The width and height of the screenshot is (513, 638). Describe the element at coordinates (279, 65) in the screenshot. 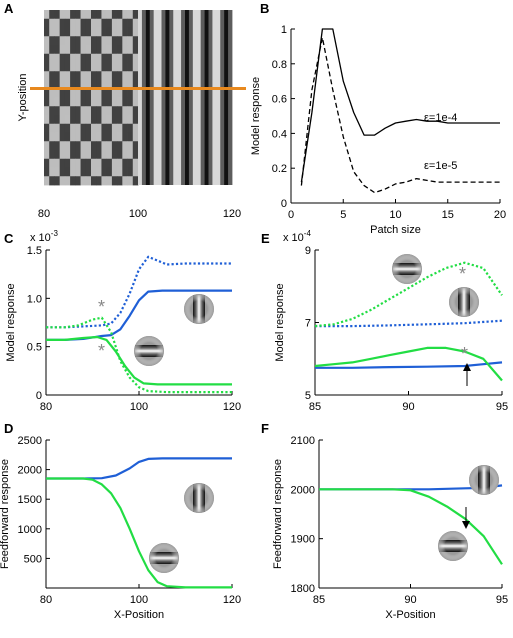

I see `y-tick-label: 0.8` at that location.